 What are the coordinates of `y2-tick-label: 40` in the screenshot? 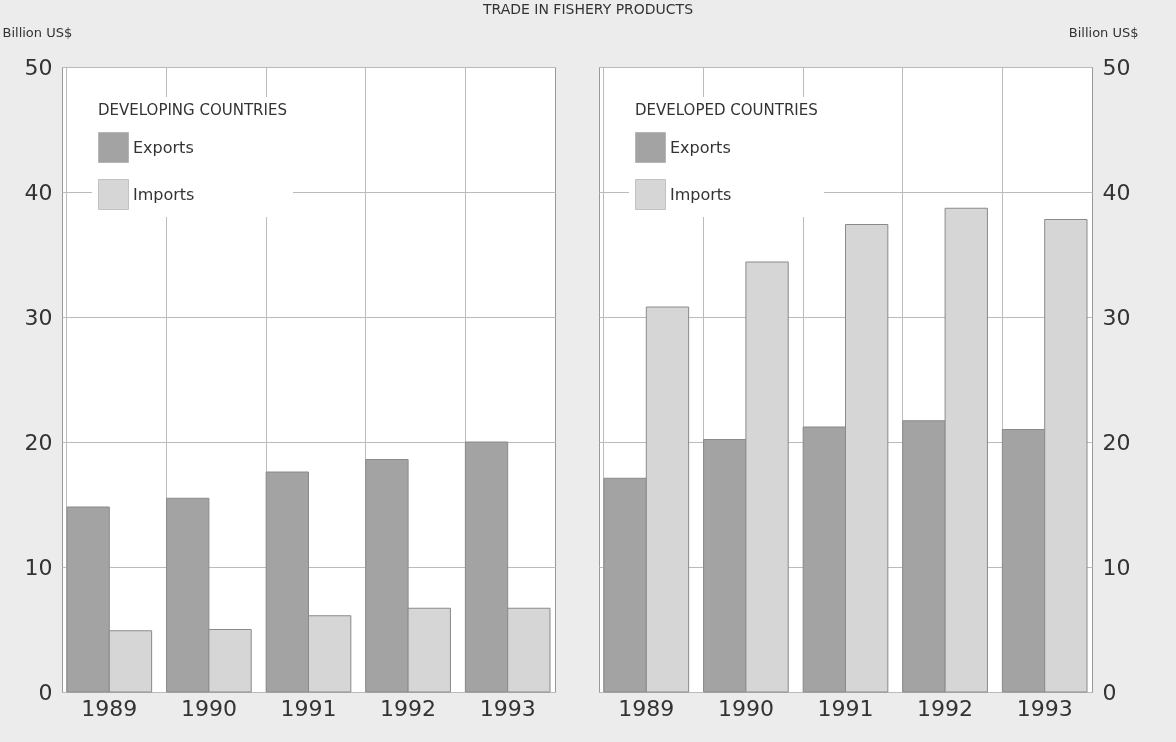 It's located at (1116, 192).